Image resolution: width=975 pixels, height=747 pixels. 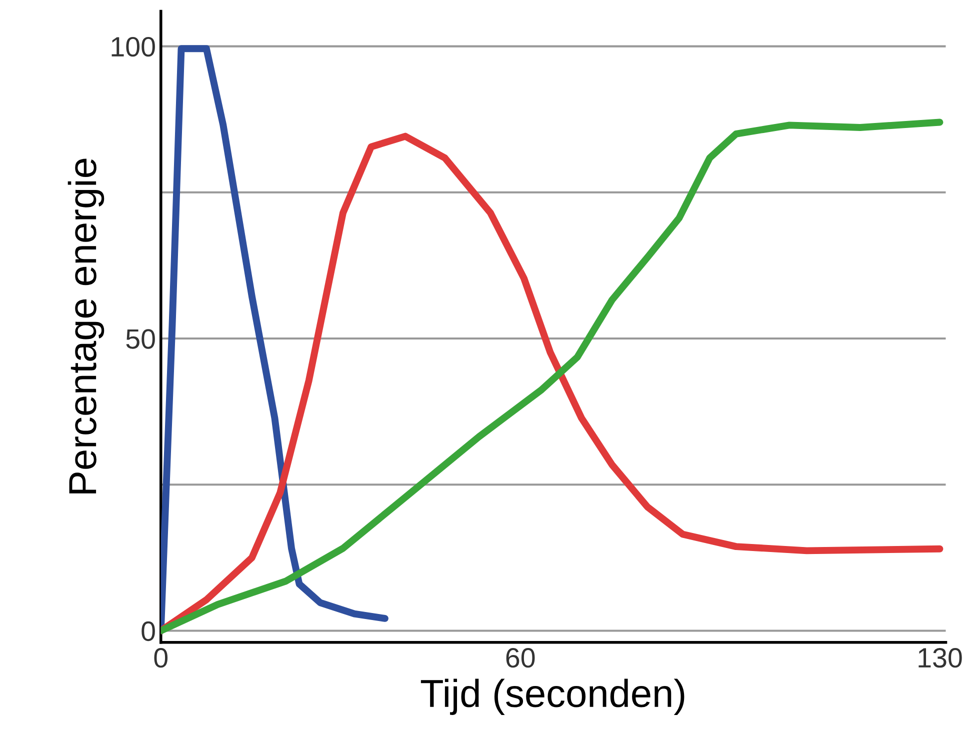 I want to click on y-axis-title: Percentage energie, so click(x=86, y=326).